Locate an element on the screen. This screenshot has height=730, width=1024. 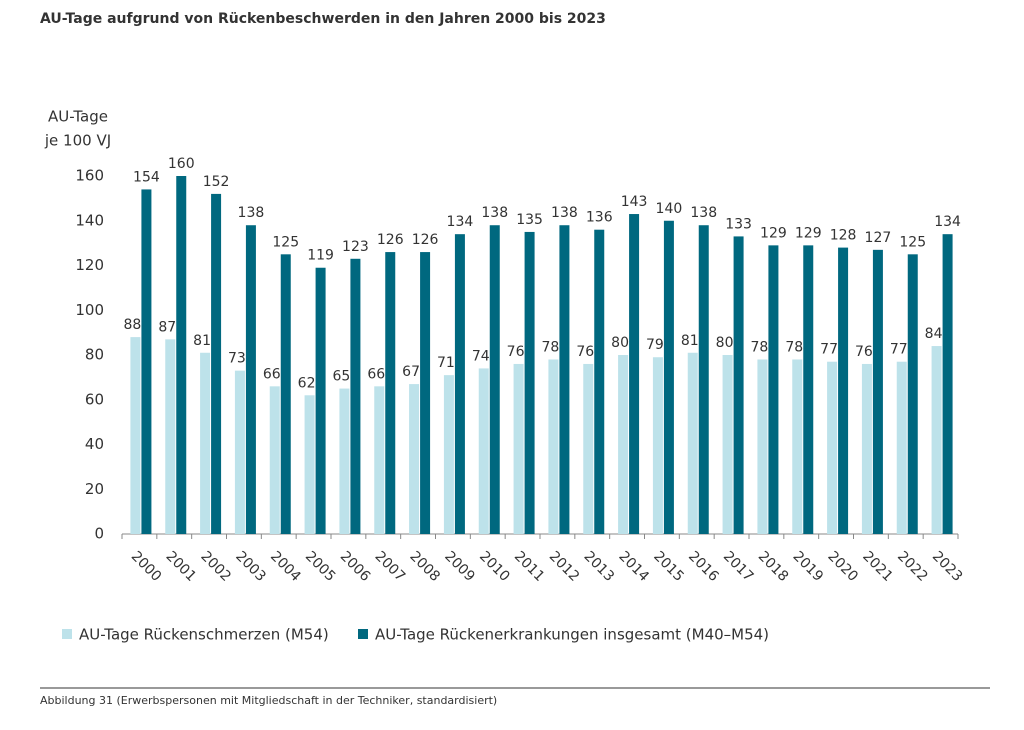
x-tick-label: 2020 is located at coordinates (842, 566).